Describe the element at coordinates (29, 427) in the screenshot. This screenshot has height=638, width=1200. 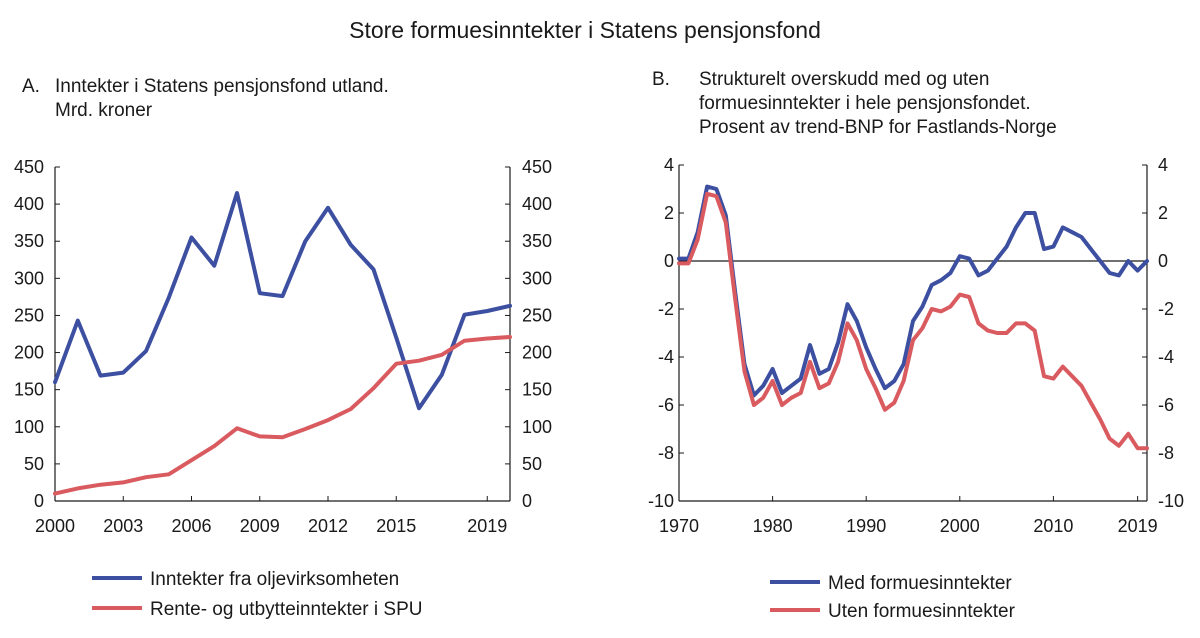
I see `panel-a-y-tick-label: 100` at that location.